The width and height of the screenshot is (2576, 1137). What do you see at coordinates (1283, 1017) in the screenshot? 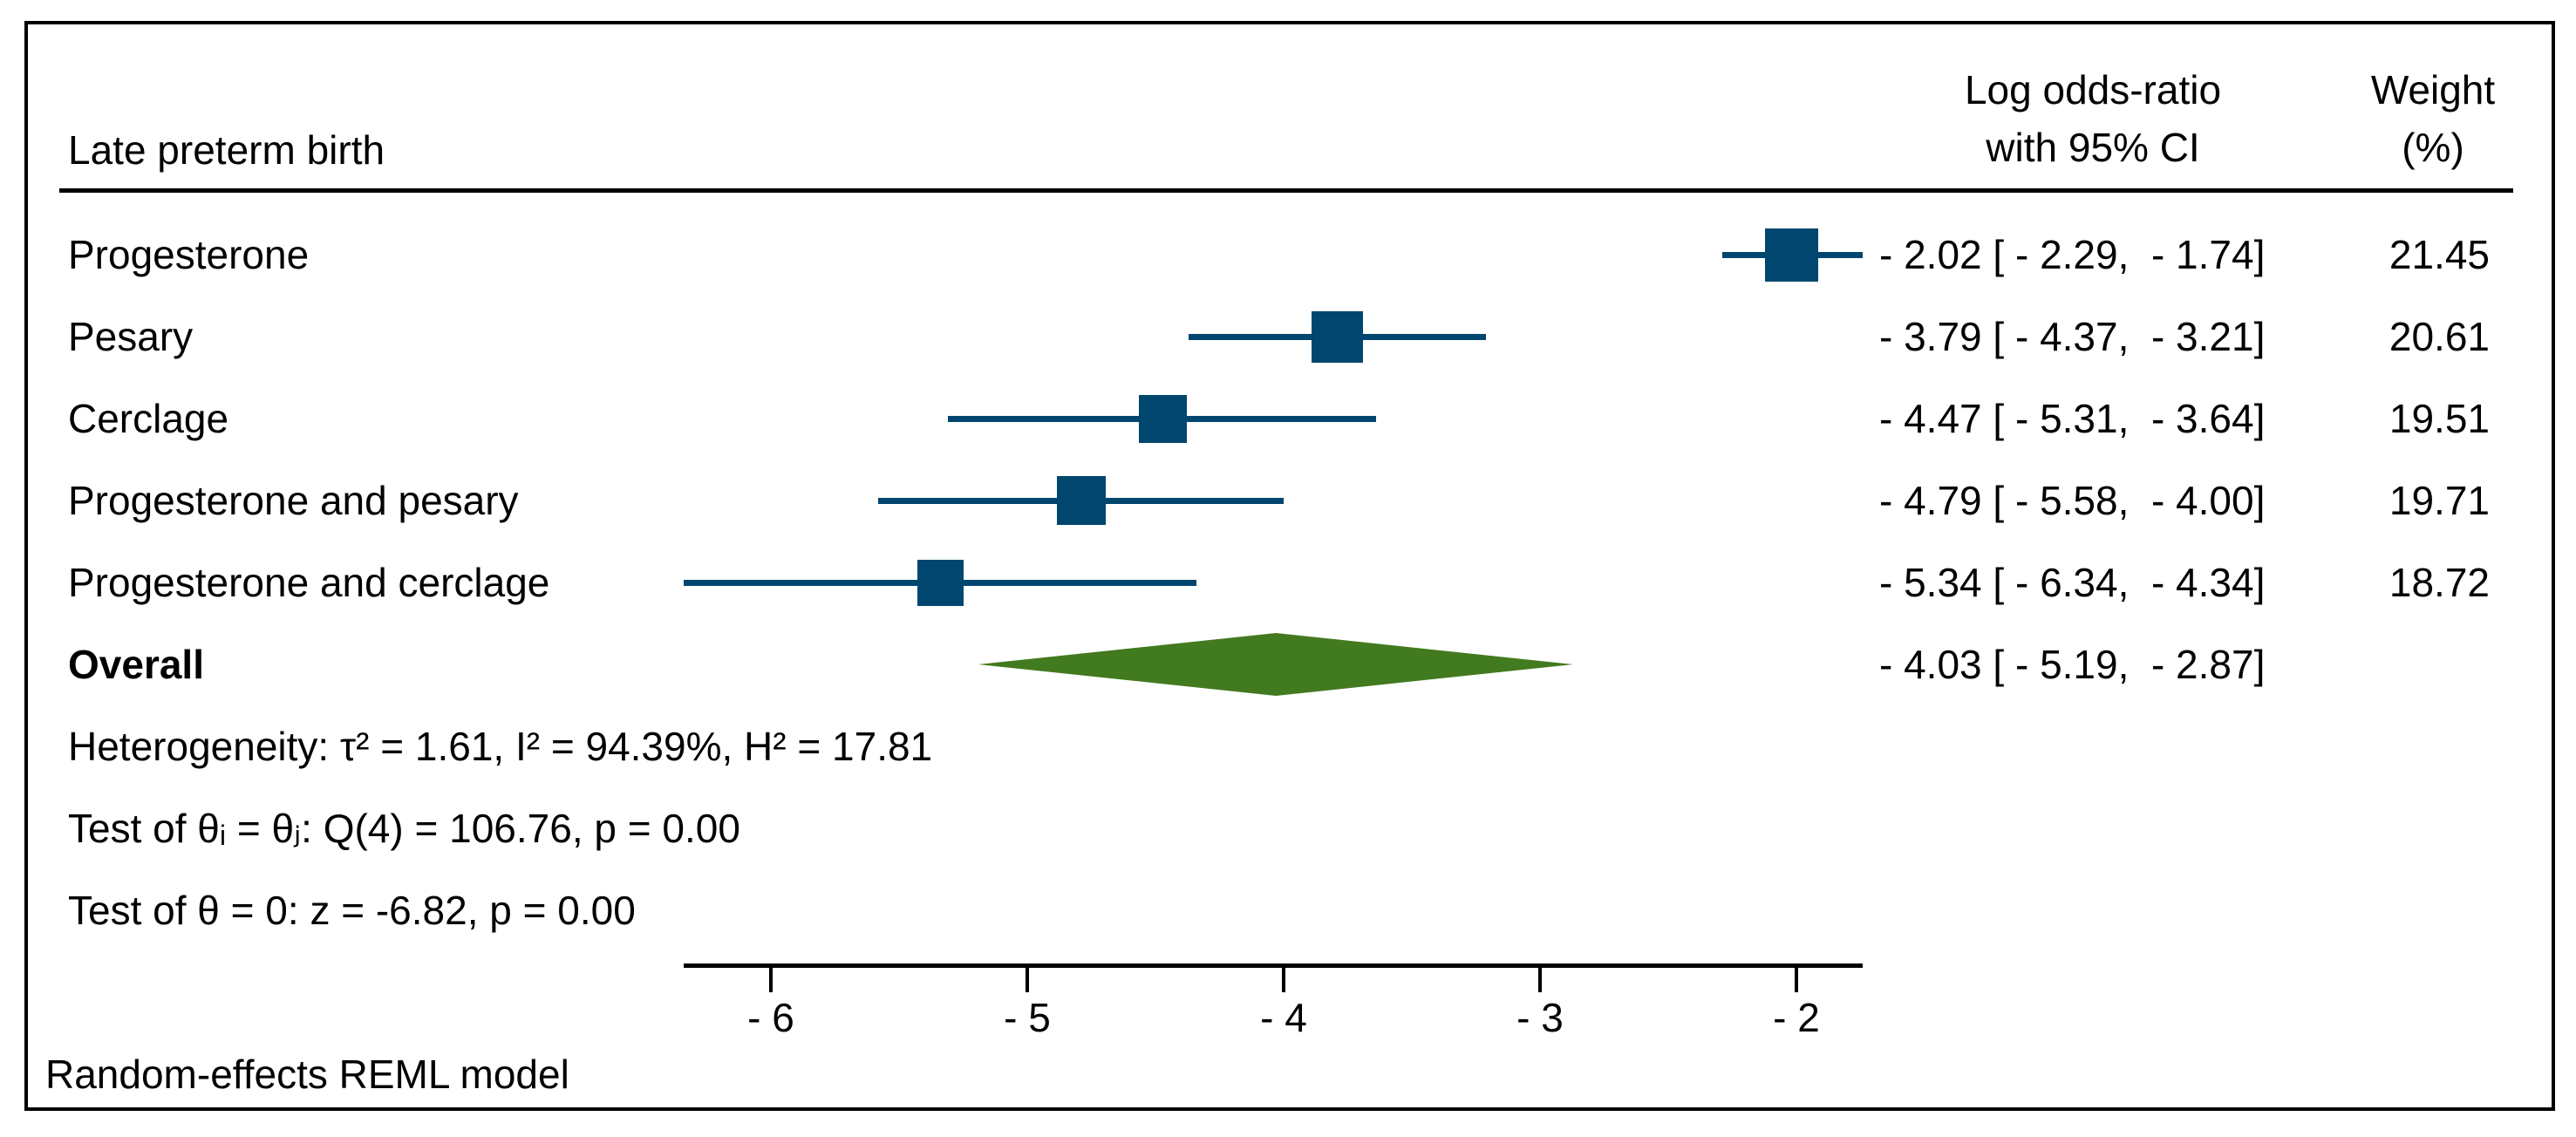
I see `x-axis-tick-label: - 4` at bounding box center [1283, 1017].